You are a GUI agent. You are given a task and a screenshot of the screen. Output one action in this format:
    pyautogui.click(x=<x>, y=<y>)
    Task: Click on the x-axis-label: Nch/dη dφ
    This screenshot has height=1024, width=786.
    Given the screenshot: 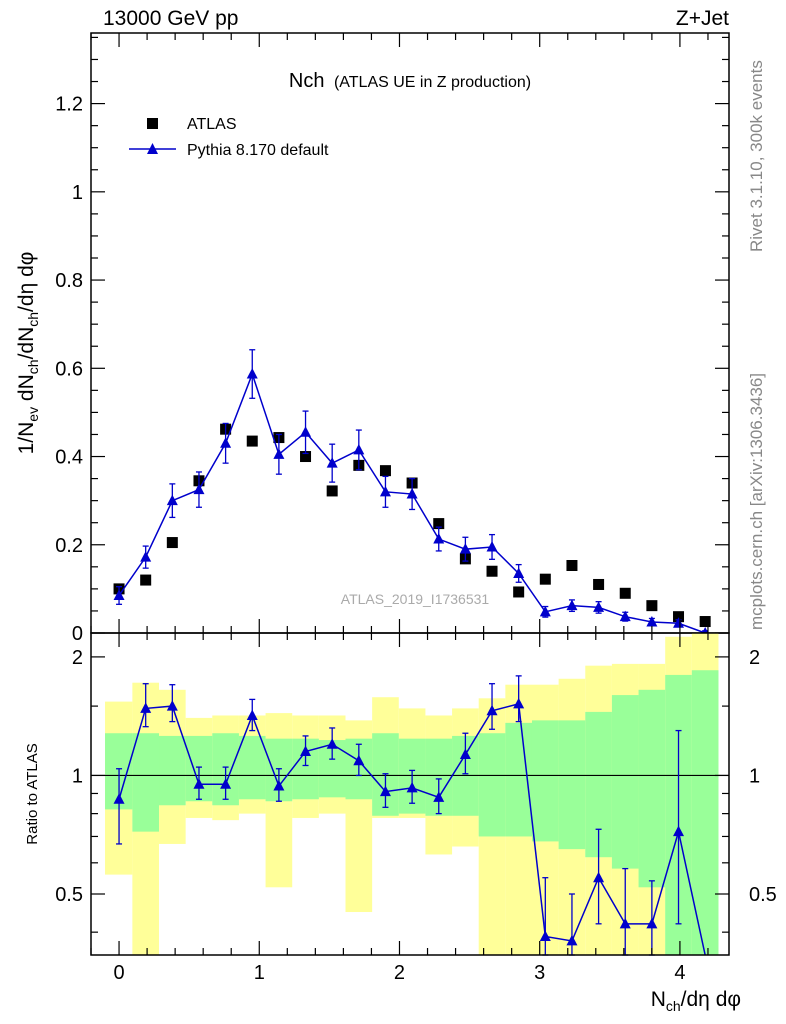 What is the action you would take?
    pyautogui.click(x=696, y=1001)
    